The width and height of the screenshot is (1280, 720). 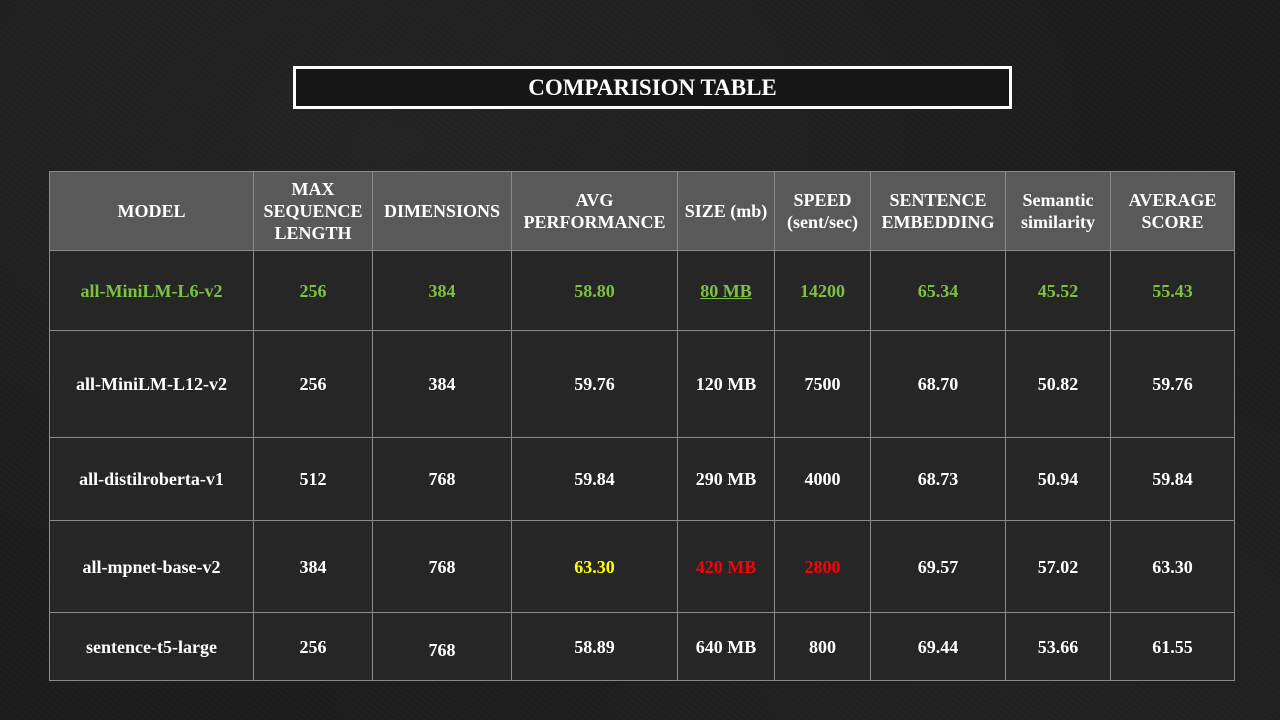 I want to click on cell-model: all-mpnet-base-v2, so click(x=151, y=566).